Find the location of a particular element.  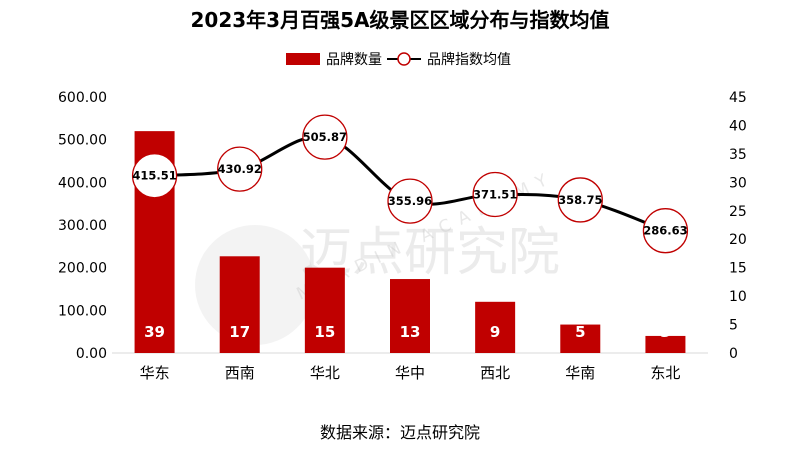

x-category-label: 东北 is located at coordinates (665, 373).